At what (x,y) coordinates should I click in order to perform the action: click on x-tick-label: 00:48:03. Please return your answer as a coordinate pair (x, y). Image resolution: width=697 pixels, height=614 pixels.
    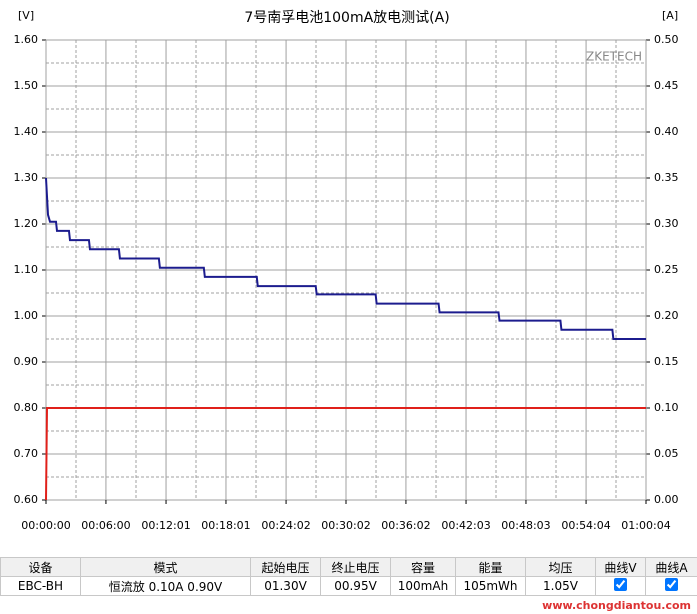
    Looking at the image, I should click on (525, 525).